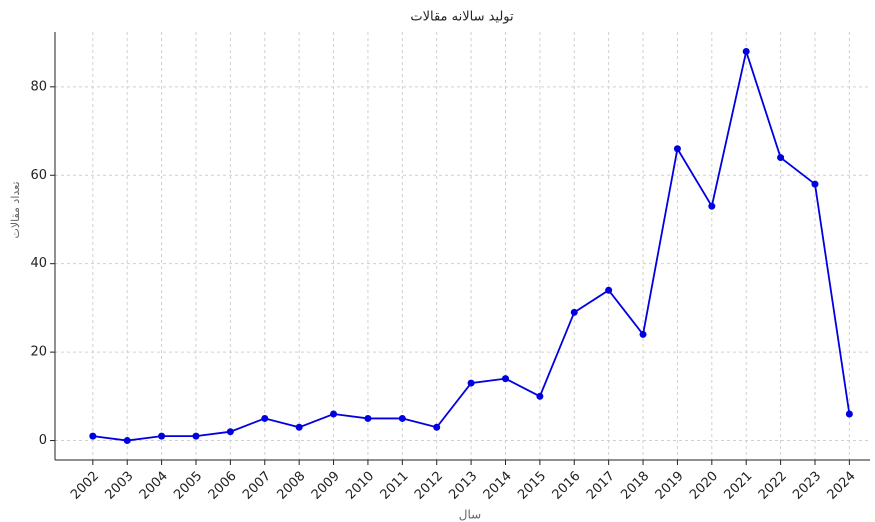 This screenshot has width=875, height=522. What do you see at coordinates (807, 486) in the screenshot?
I see `x-tick-label: 2023` at bounding box center [807, 486].